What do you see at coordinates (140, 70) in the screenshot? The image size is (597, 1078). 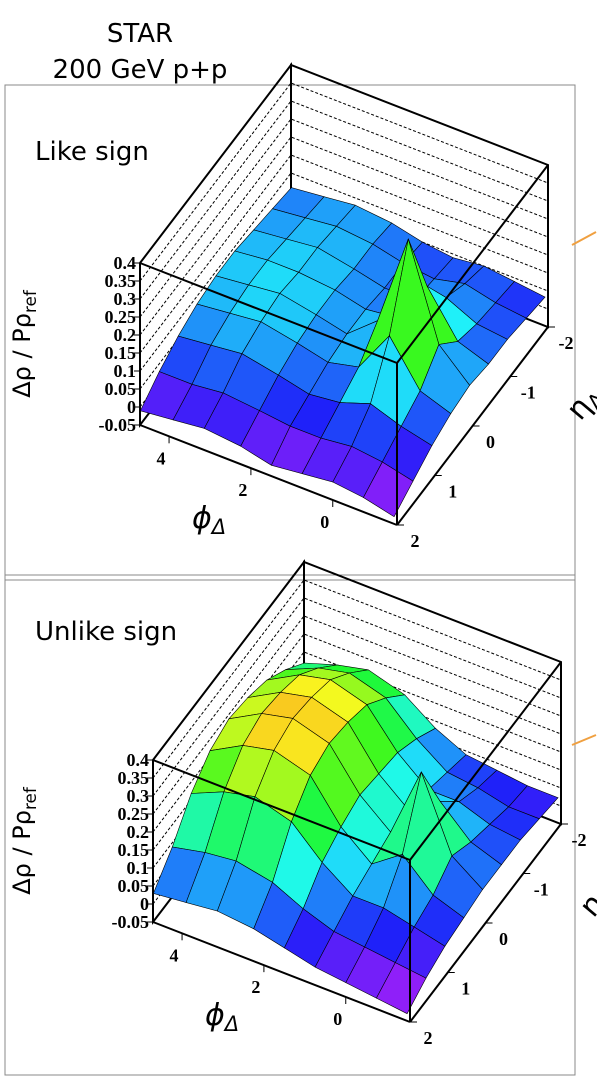 I see `subtitle: 200 GeV p+p` at bounding box center [140, 70].